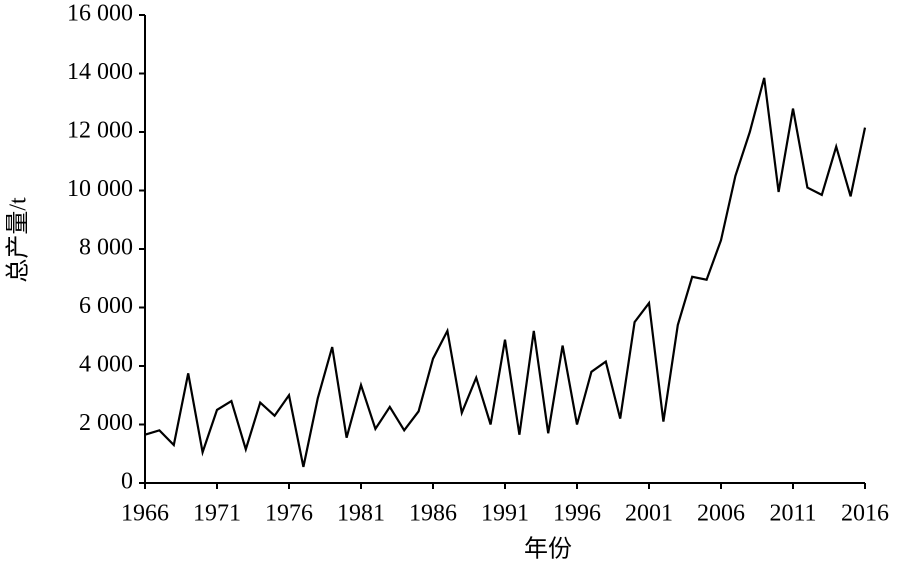 The width and height of the screenshot is (900, 570). Describe the element at coordinates (433, 514) in the screenshot. I see `x-tick-label: 1986` at that location.